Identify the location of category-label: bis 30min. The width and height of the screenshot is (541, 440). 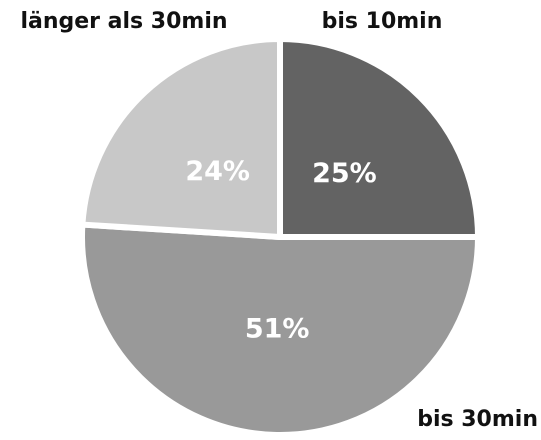
(477, 419).